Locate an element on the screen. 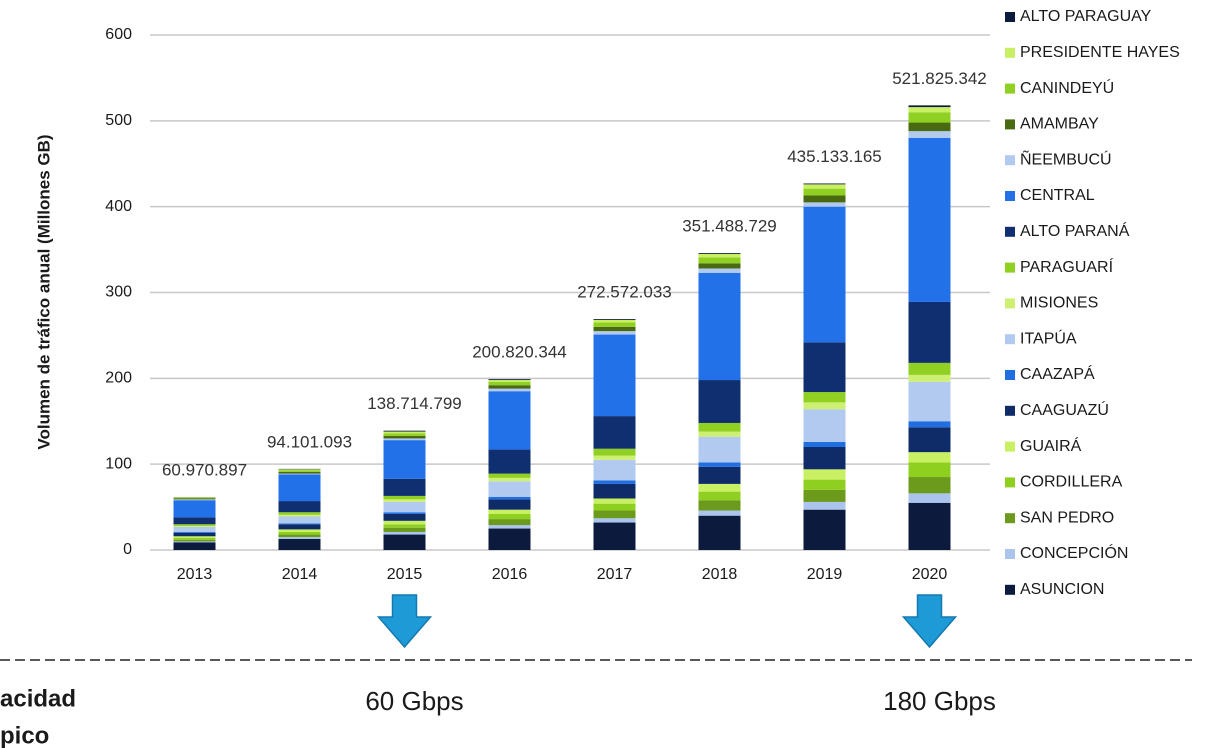 This screenshot has width=1231, height=748. y-tick-label: 300 is located at coordinates (118, 292).